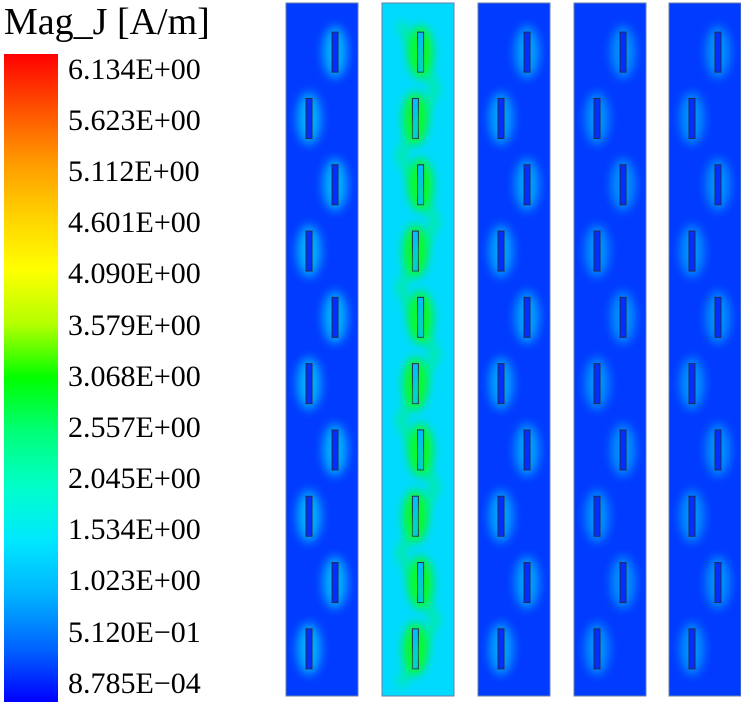 Image resolution: width=741 pixels, height=708 pixels. Describe the element at coordinates (134, 120) in the screenshot. I see `tick-label: 5.623E+00` at that location.